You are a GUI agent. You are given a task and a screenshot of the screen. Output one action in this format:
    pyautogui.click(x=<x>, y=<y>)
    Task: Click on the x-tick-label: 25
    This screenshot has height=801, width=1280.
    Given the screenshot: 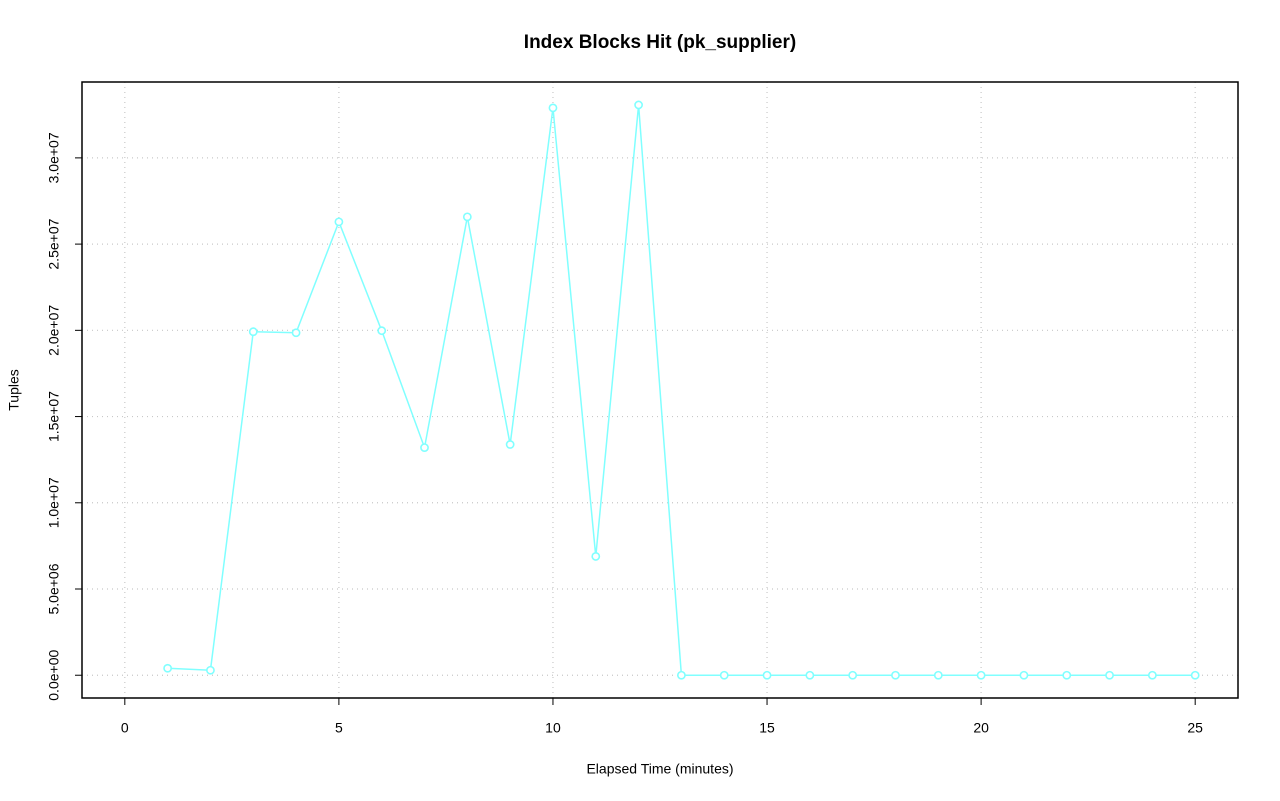 What is the action you would take?
    pyautogui.click(x=1195, y=728)
    